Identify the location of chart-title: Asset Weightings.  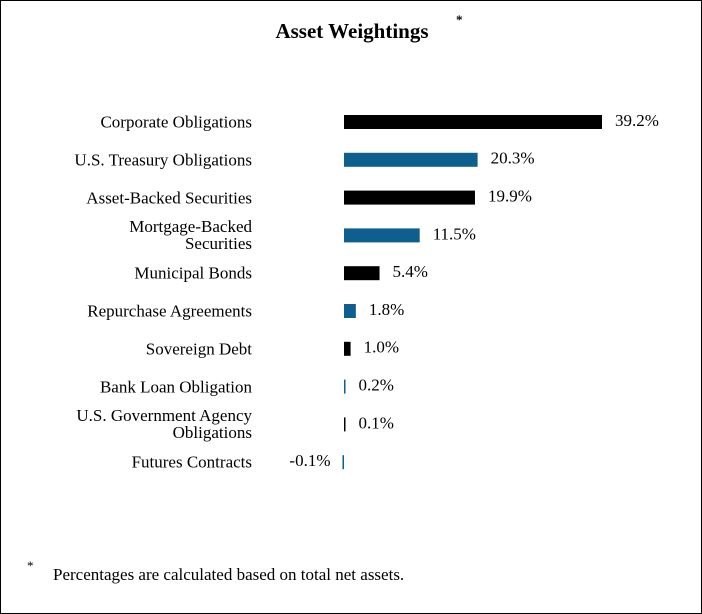
(351, 31).